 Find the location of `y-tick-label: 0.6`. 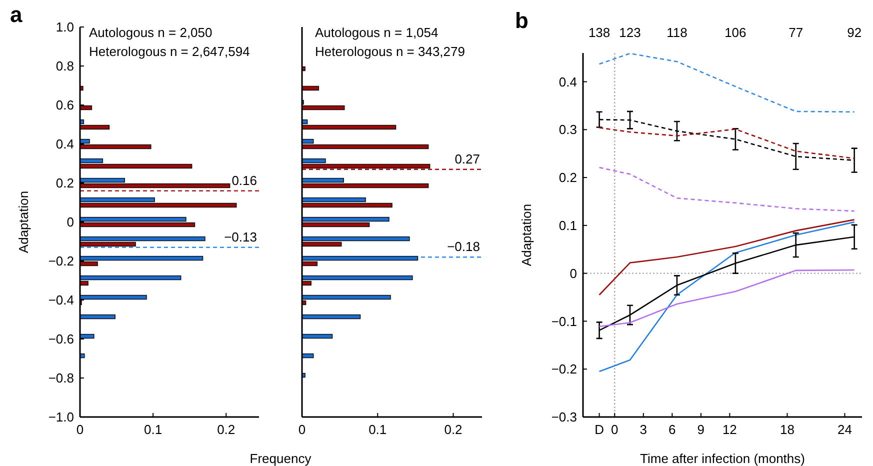

y-tick-label: 0.6 is located at coordinates (65, 105).